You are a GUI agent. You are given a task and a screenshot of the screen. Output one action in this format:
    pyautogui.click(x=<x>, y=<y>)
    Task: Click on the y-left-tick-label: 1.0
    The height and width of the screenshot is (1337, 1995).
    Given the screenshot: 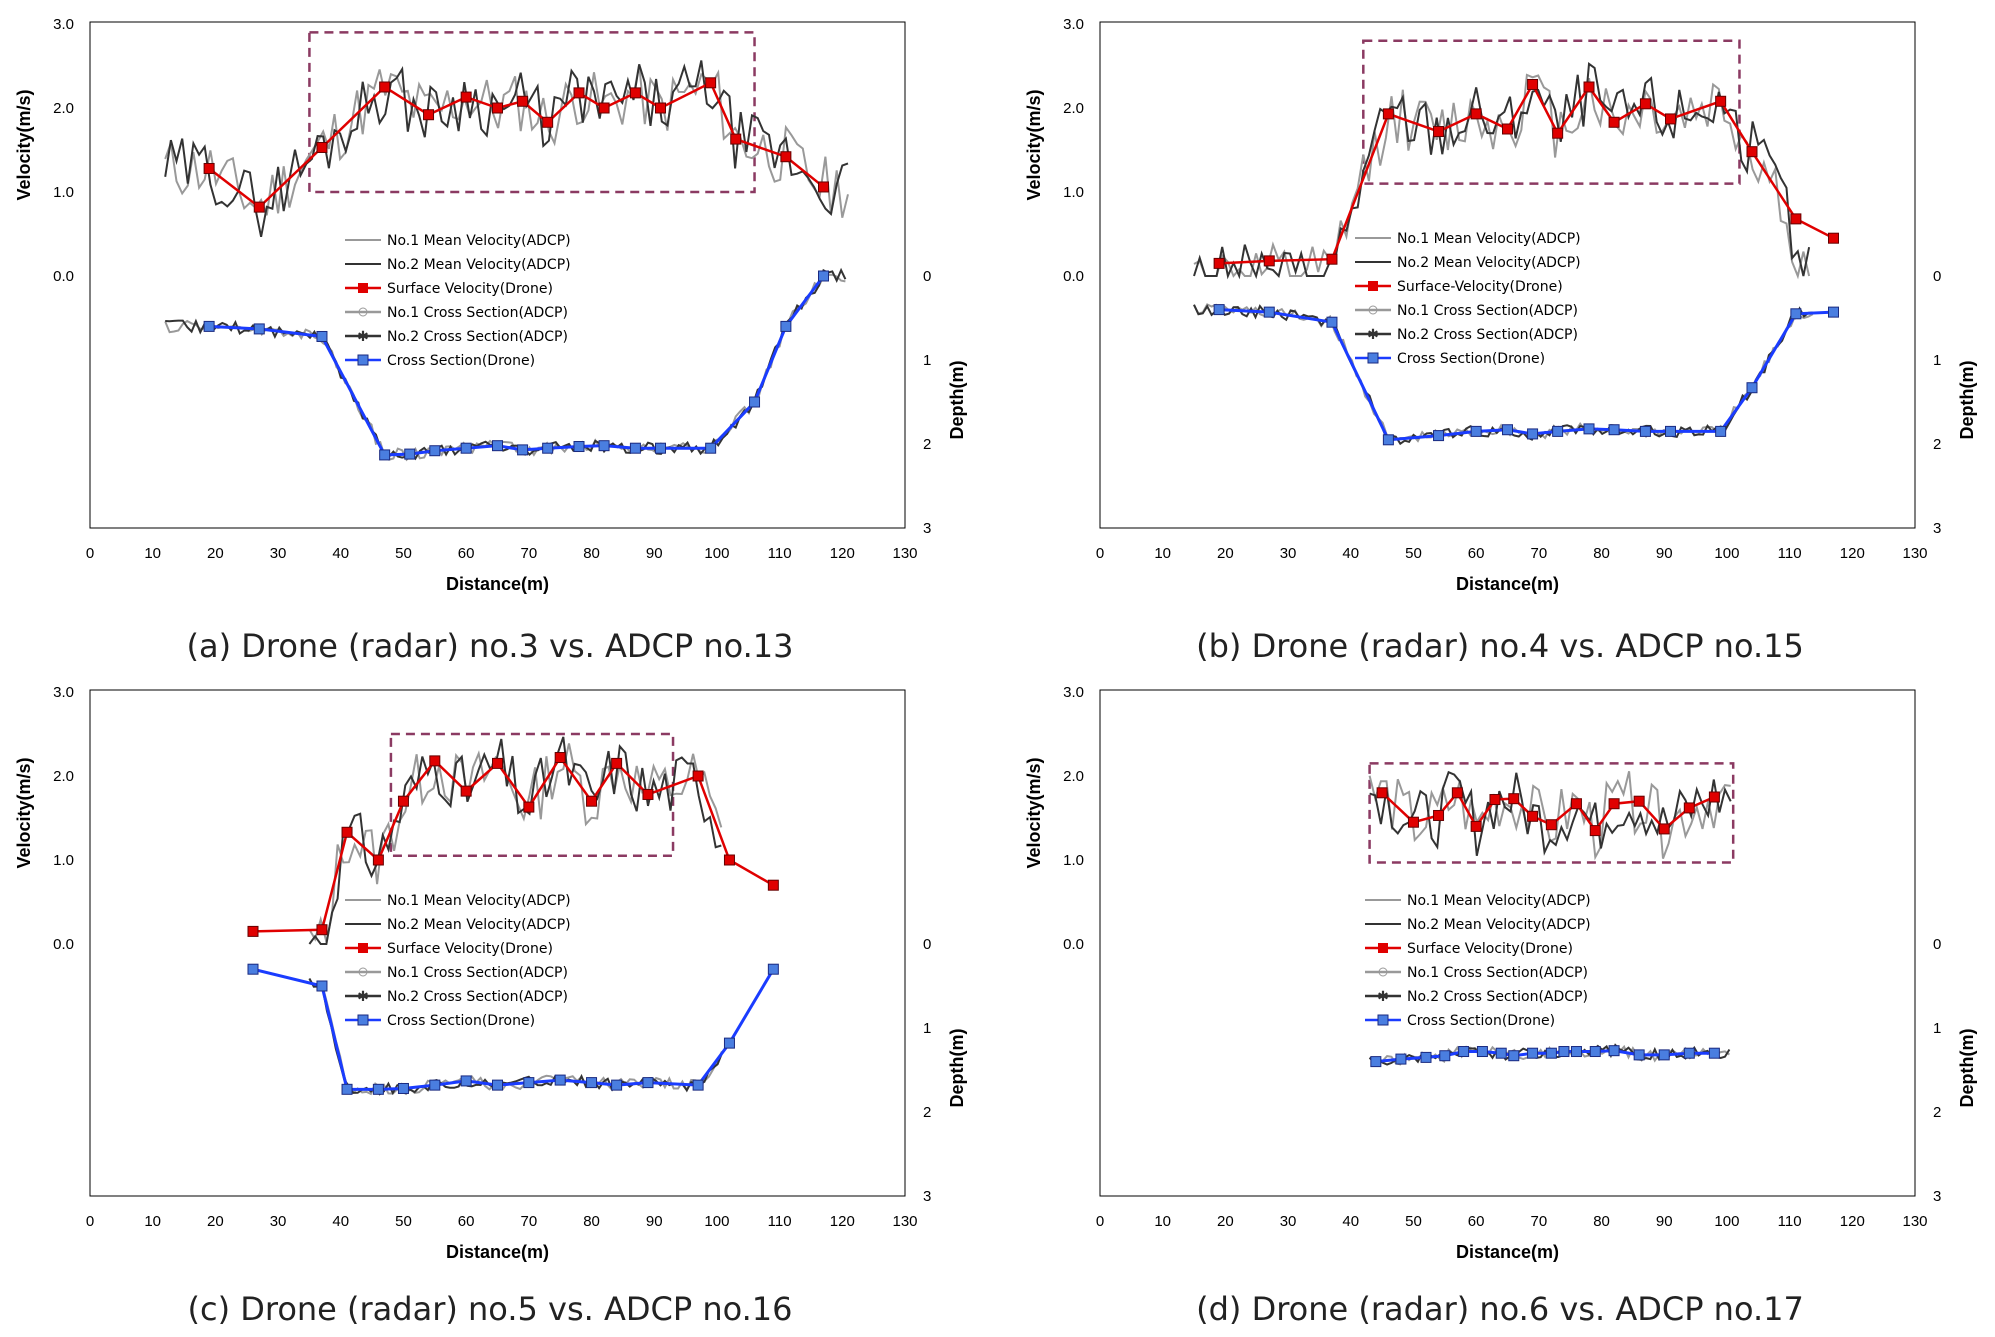 What is the action you would take?
    pyautogui.click(x=63, y=860)
    